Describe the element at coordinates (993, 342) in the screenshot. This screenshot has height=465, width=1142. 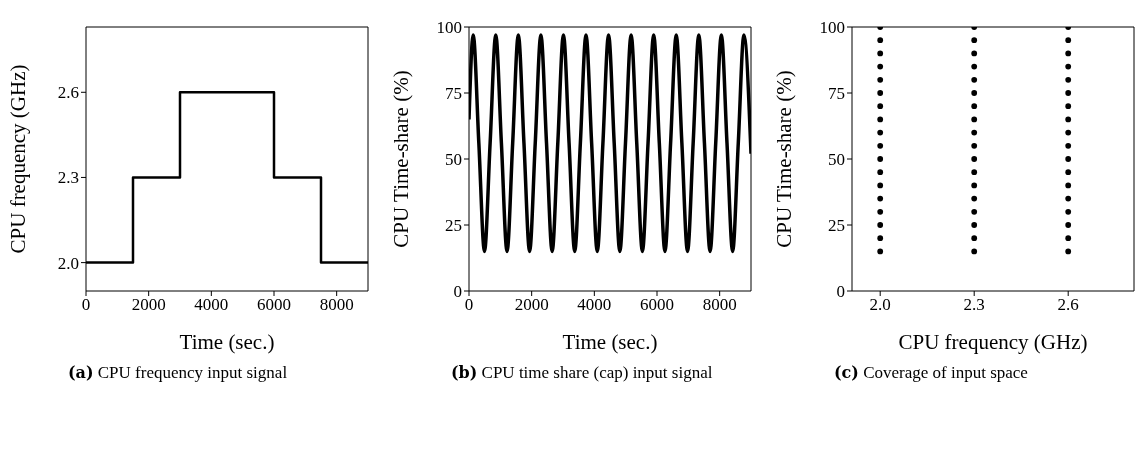
I see `x-axis-title: CPU frequency (GHz)` at that location.